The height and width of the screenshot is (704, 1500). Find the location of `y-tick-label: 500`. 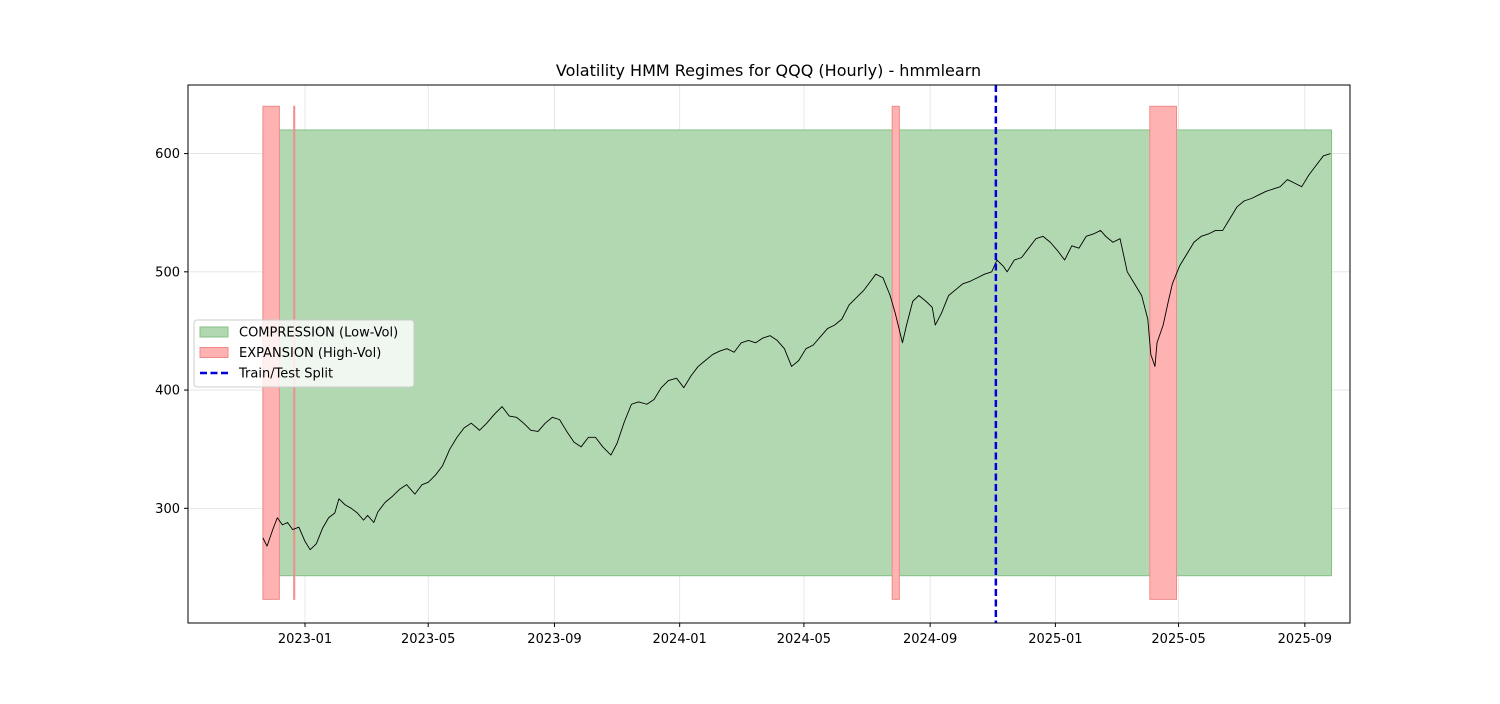

y-tick-label: 500 is located at coordinates (167, 272).